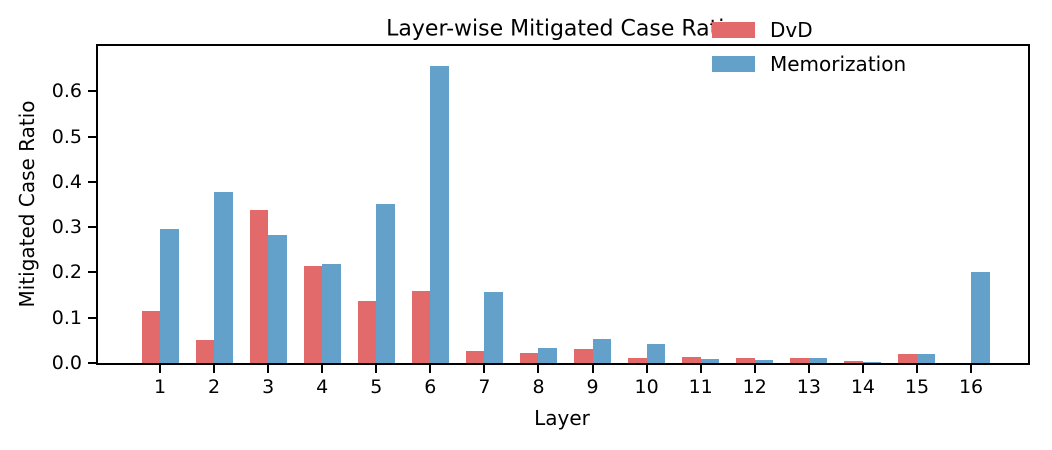 The width and height of the screenshot is (1052, 450). I want to click on legend-row: Memorization, so click(809, 64).